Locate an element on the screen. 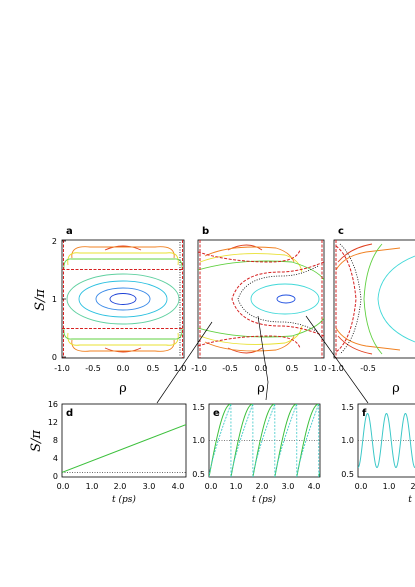  b-xtick-0: -1.0 is located at coordinates (199, 368).